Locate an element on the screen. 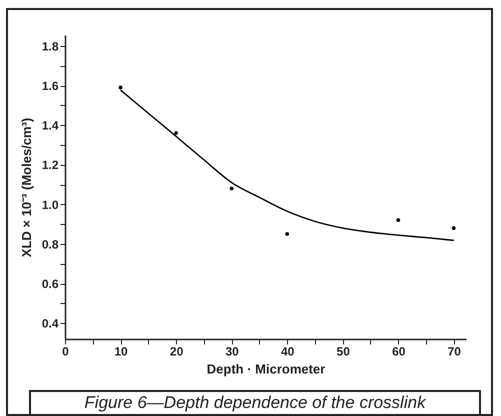  y-tick-label: 1.4 is located at coordinates (50, 125).